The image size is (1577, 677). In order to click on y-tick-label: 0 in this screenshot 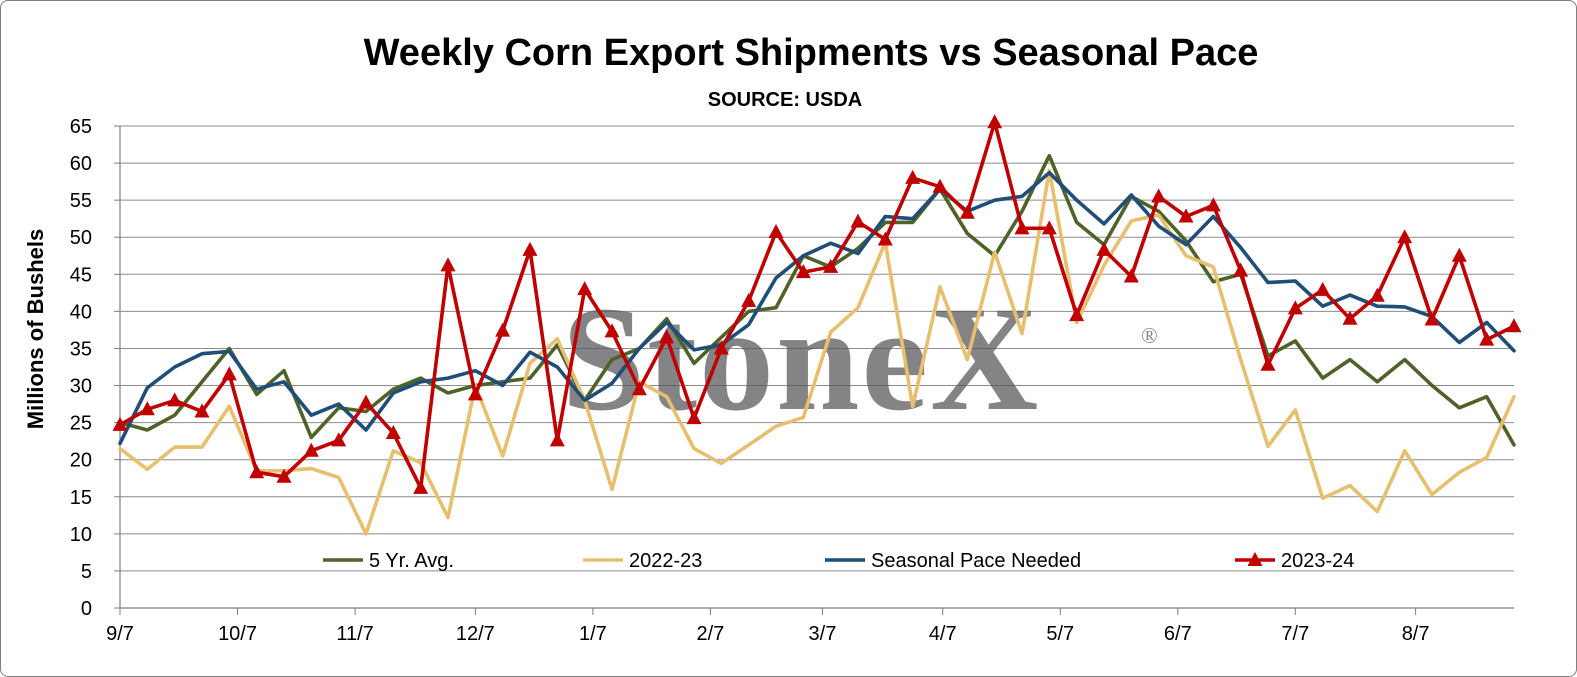, I will do `click(86, 609)`.